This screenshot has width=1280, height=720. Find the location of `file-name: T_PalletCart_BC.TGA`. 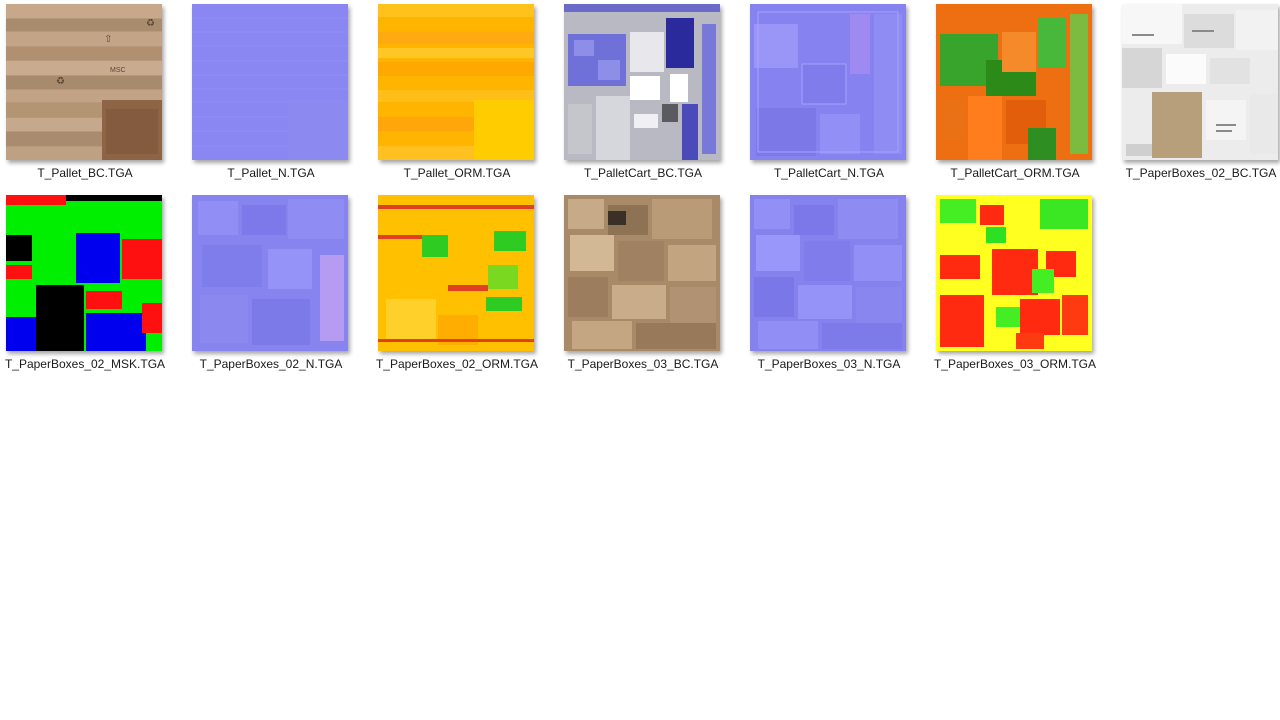

file-name: T_PalletCart_BC.TGA is located at coordinates (643, 173).